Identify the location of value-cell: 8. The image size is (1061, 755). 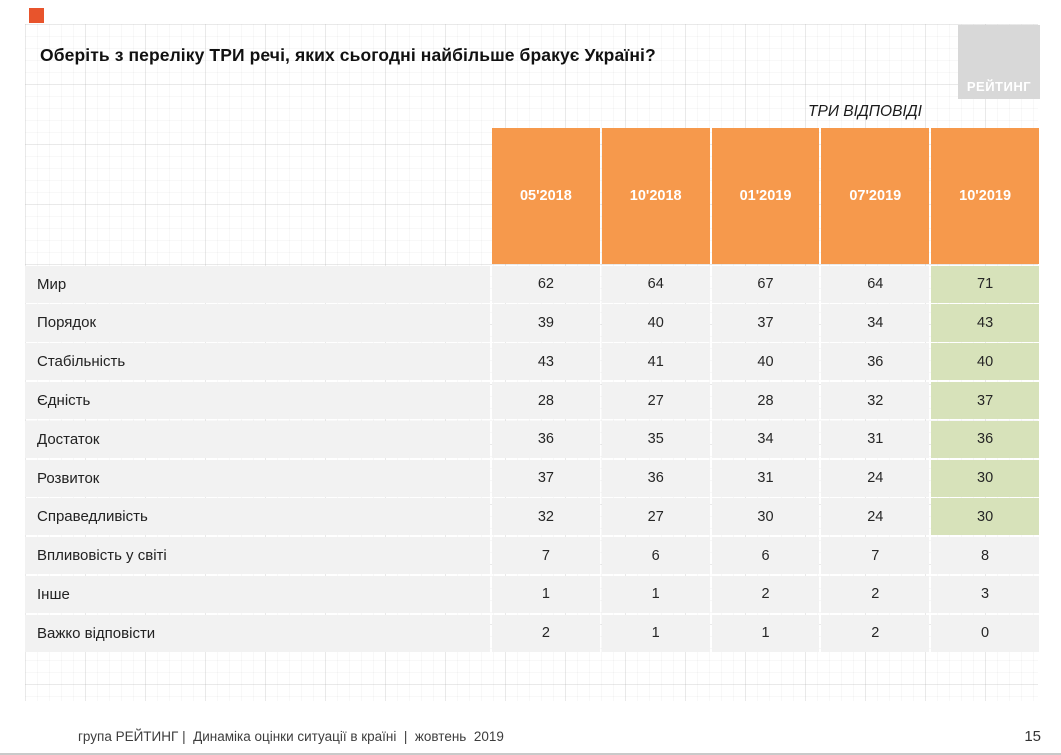
(985, 556).